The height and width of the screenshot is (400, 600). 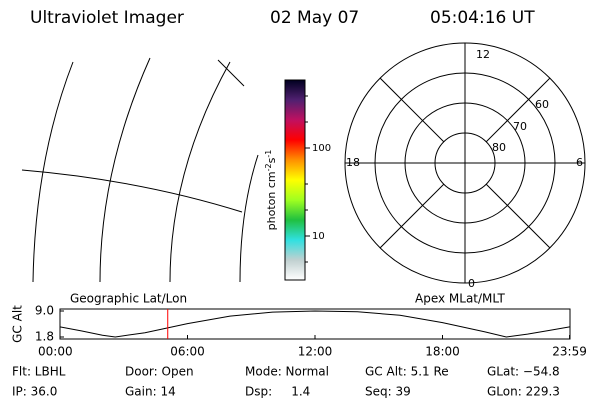 I want to click on x-tick-label: 00:00, so click(x=55, y=352).